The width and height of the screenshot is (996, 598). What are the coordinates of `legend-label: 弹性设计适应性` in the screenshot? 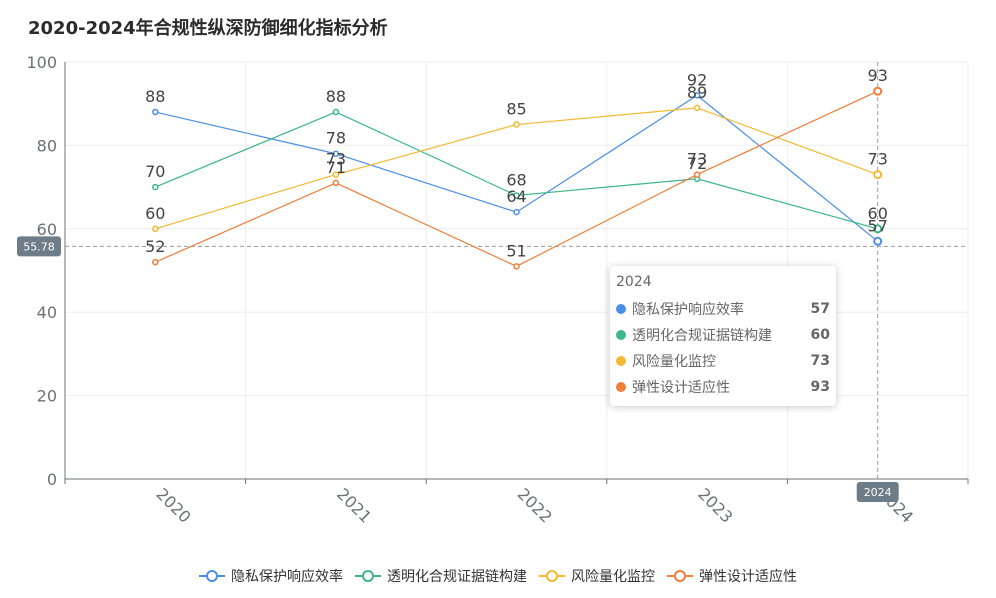 It's located at (748, 577).